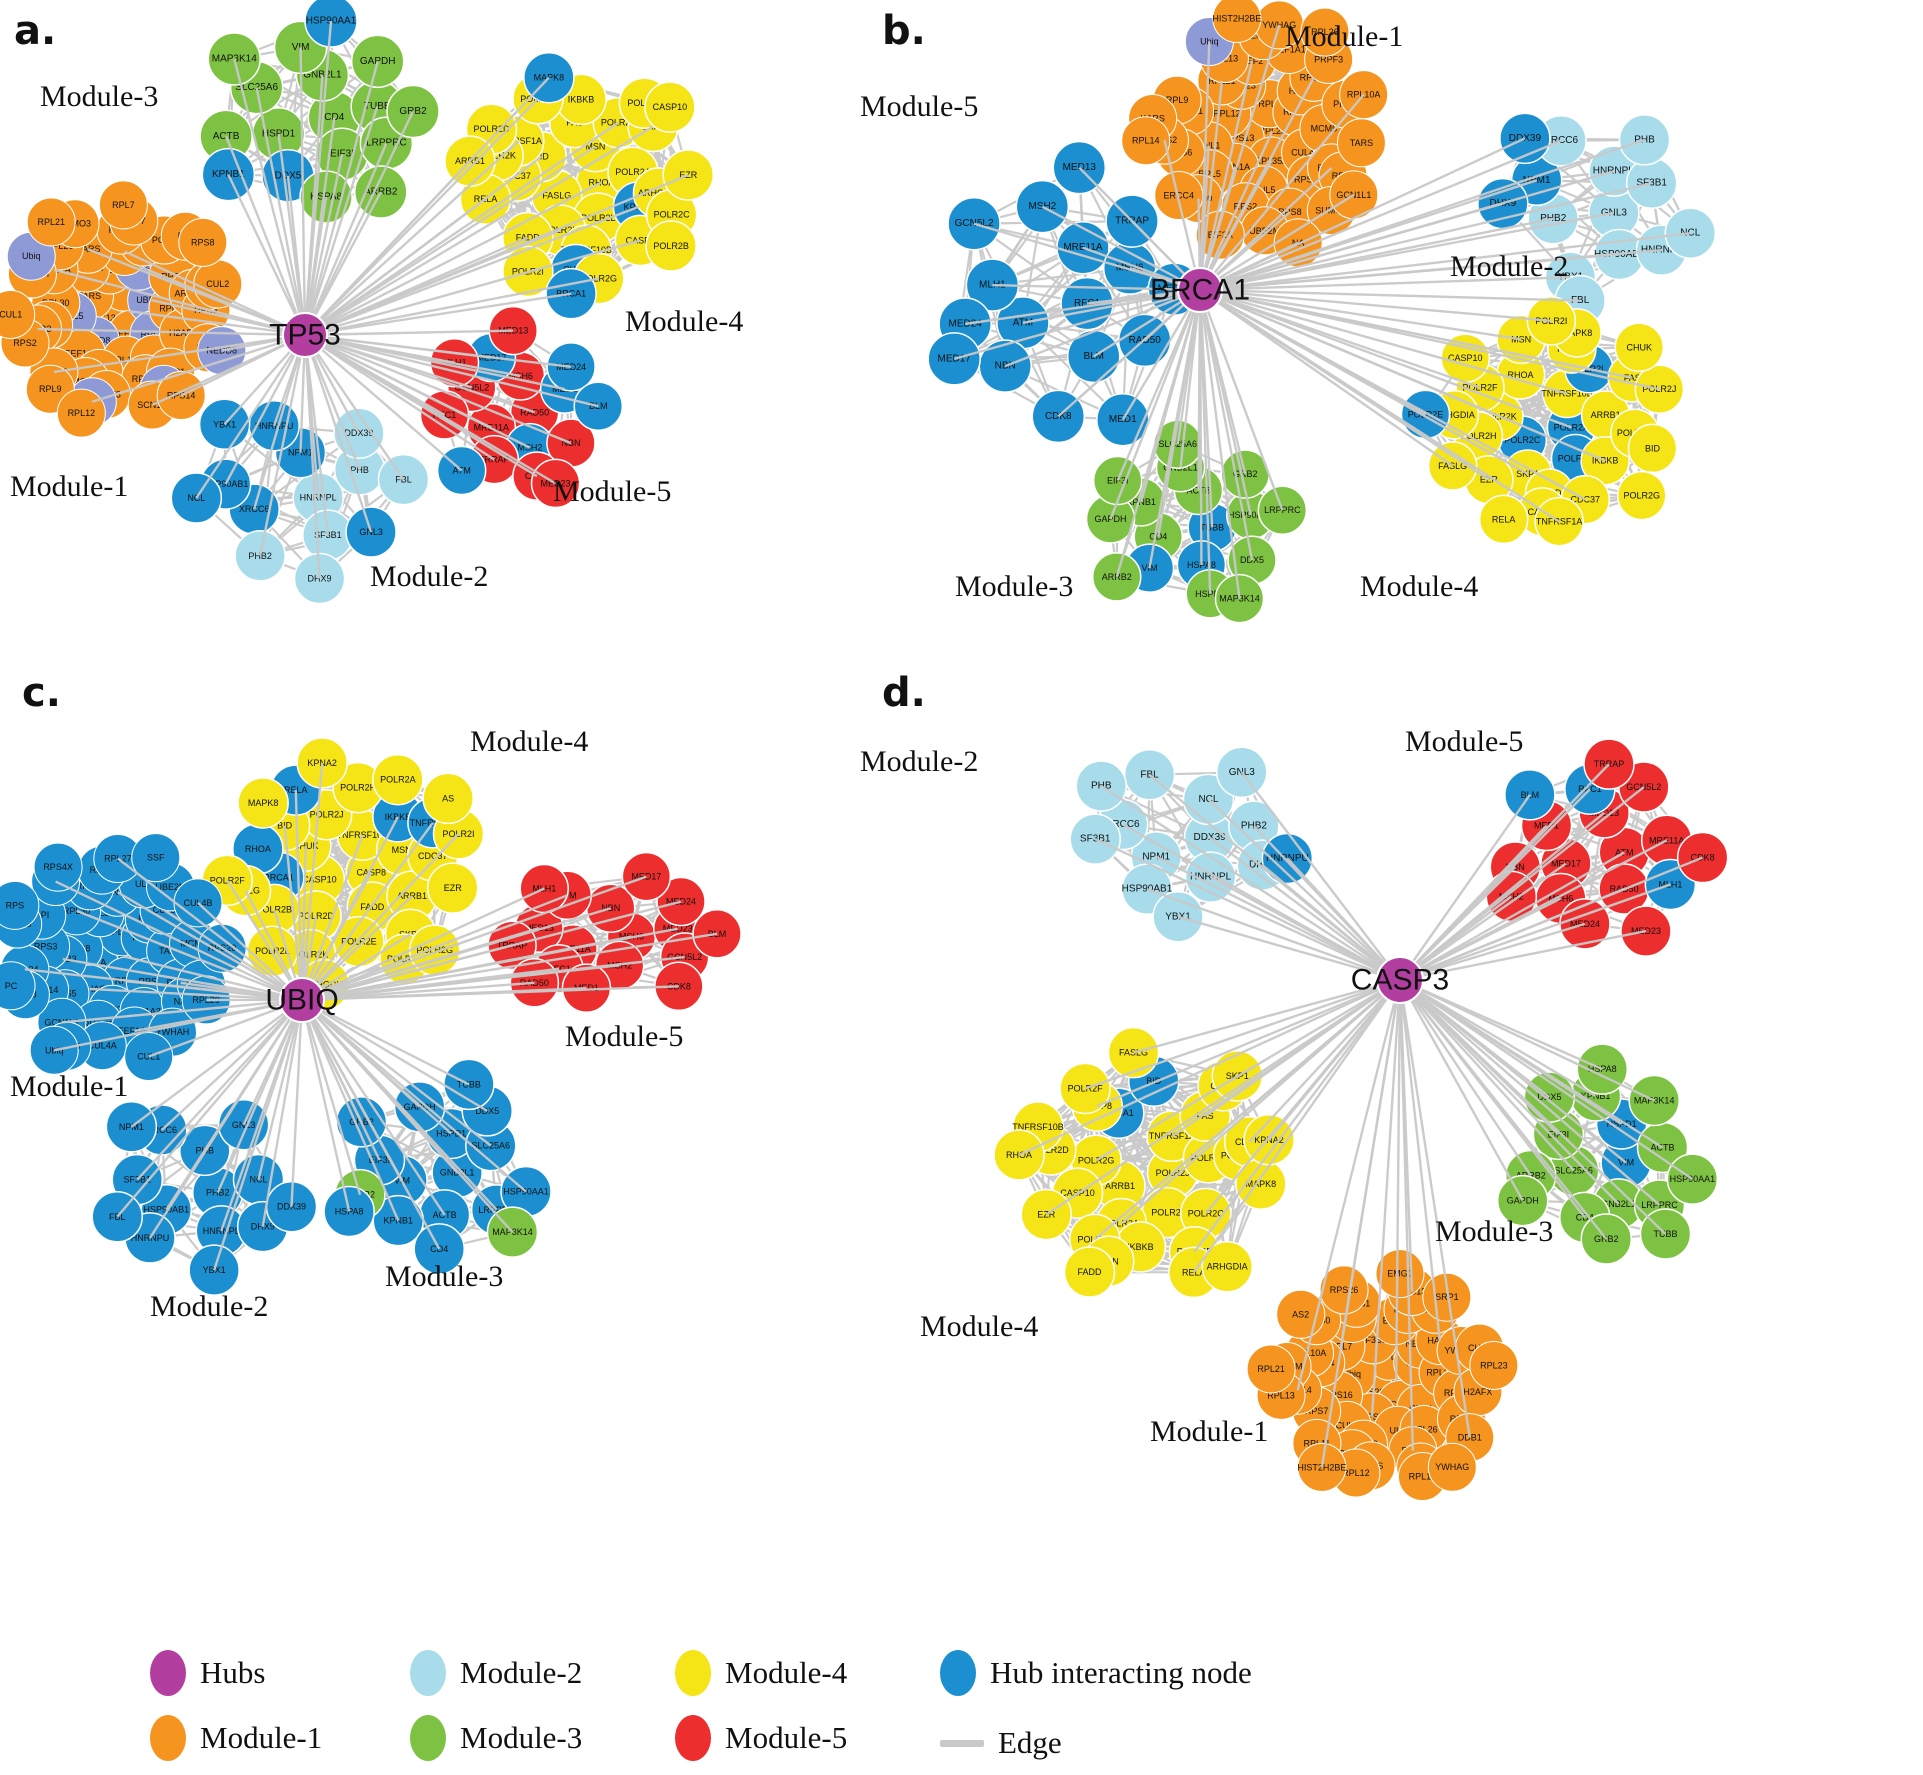  Describe the element at coordinates (529, 741) in the screenshot. I see `module-label: Module-4` at that location.